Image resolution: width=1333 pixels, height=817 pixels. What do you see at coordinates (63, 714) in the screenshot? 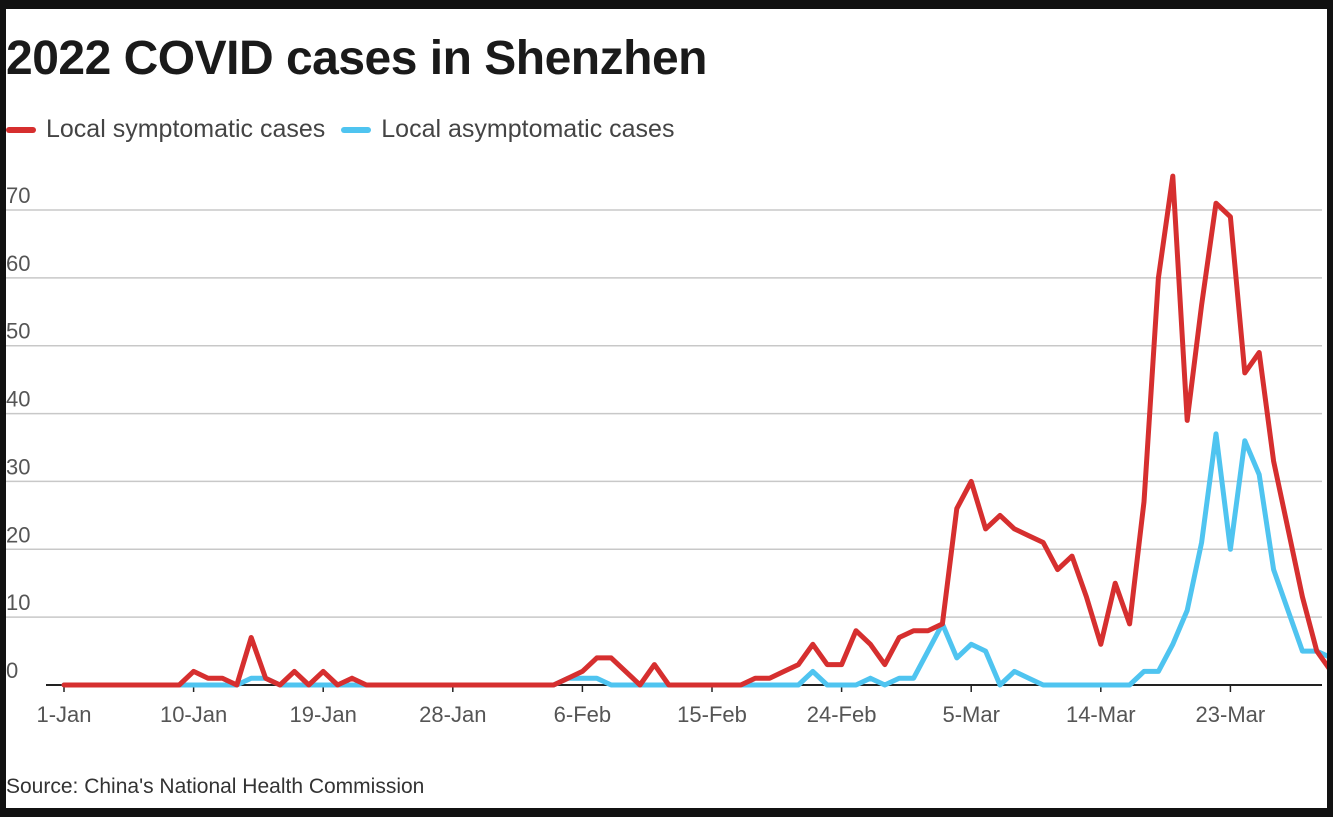
I see `x-tick-label-1-Jan: 1-Jan` at bounding box center [63, 714].